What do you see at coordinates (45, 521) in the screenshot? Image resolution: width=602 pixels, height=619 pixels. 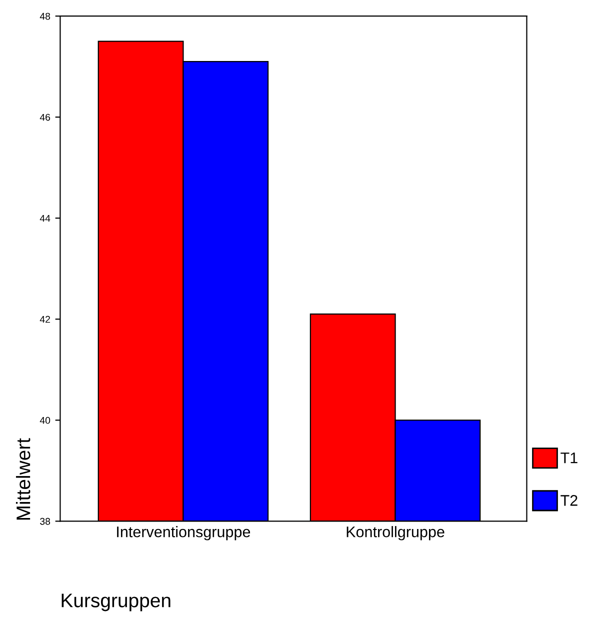 I see `y-tick-label: 38` at bounding box center [45, 521].